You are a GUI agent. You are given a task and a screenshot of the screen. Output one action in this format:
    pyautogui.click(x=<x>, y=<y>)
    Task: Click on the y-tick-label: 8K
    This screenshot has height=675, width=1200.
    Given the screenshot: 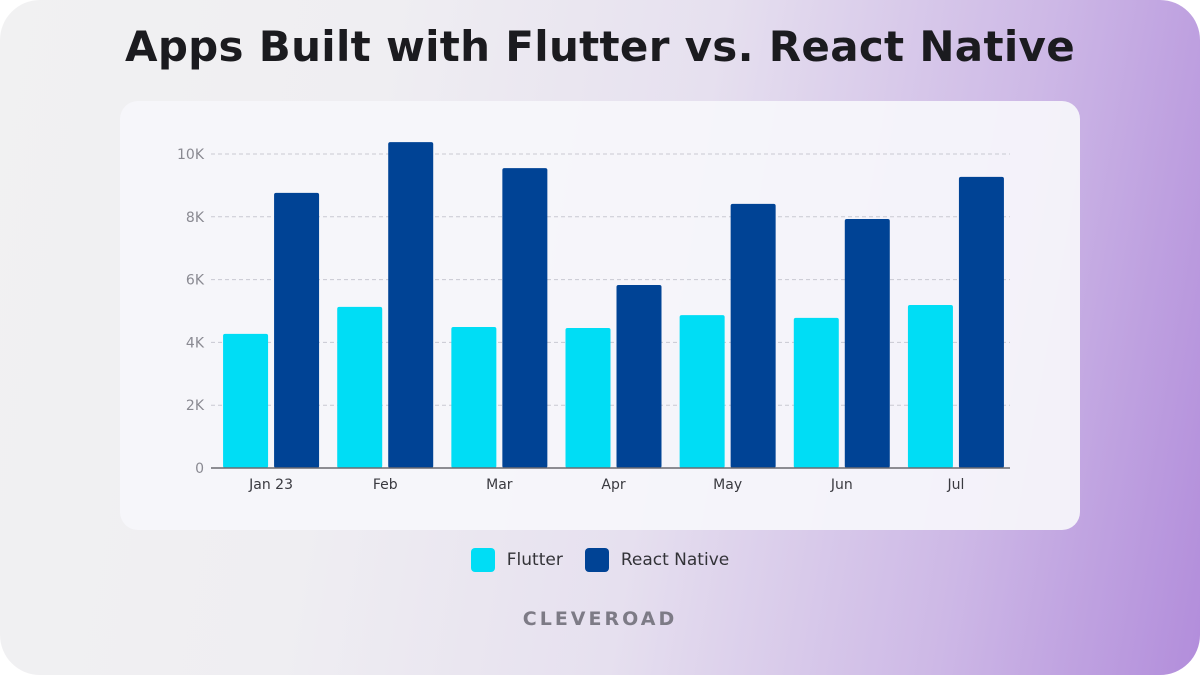 What is the action you would take?
    pyautogui.click(x=195, y=218)
    